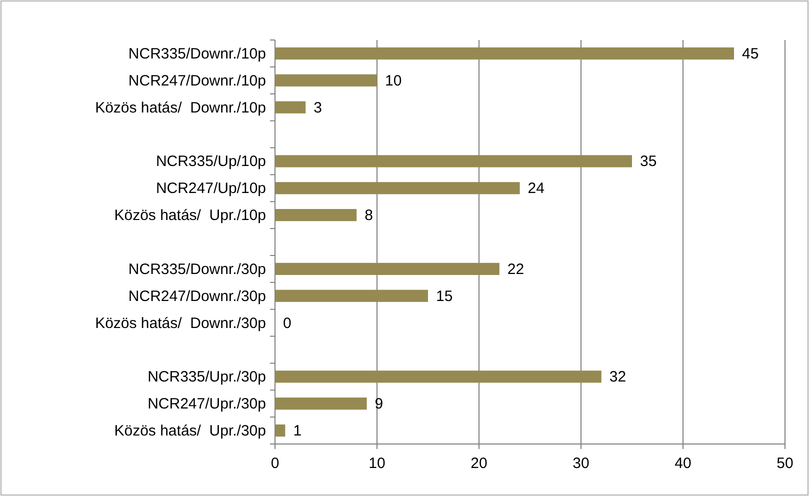  Describe the element at coordinates (318, 107) in the screenshot. I see `data-label: 3` at that location.